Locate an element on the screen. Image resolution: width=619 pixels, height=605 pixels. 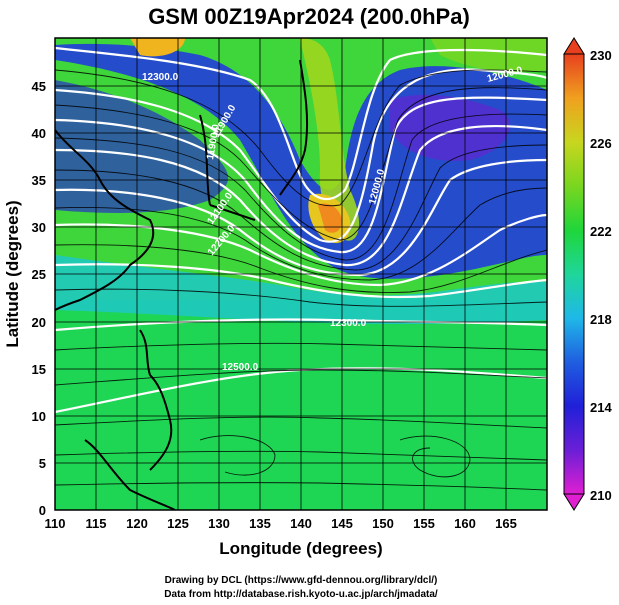
x-tick-label: 145 is located at coordinates (342, 523).